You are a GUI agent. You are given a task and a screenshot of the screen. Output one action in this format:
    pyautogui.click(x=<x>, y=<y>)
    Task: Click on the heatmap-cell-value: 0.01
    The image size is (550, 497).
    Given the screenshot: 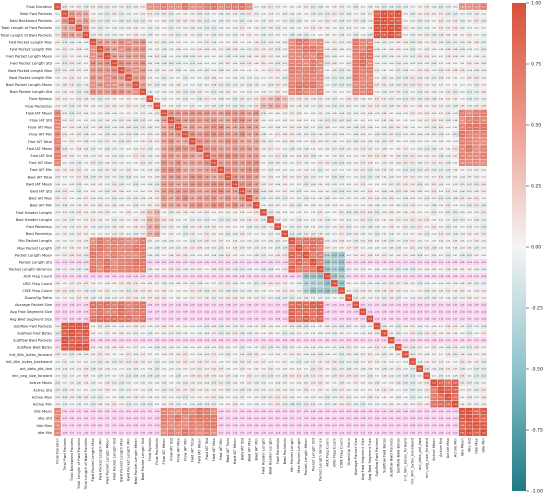 What is the action you would take?
    pyautogui.click(x=483, y=29)
    